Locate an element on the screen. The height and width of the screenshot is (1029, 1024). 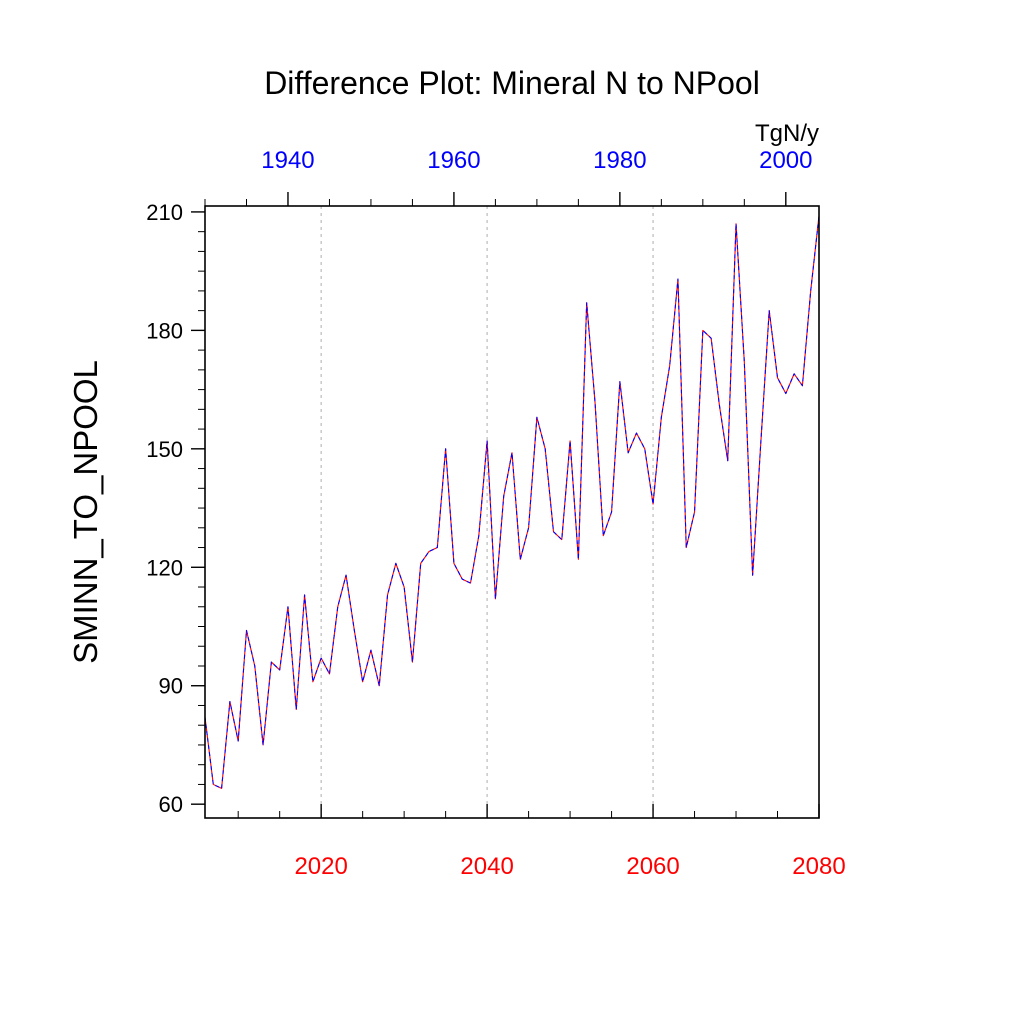
top-tick-label: 1960 is located at coordinates (453, 160).